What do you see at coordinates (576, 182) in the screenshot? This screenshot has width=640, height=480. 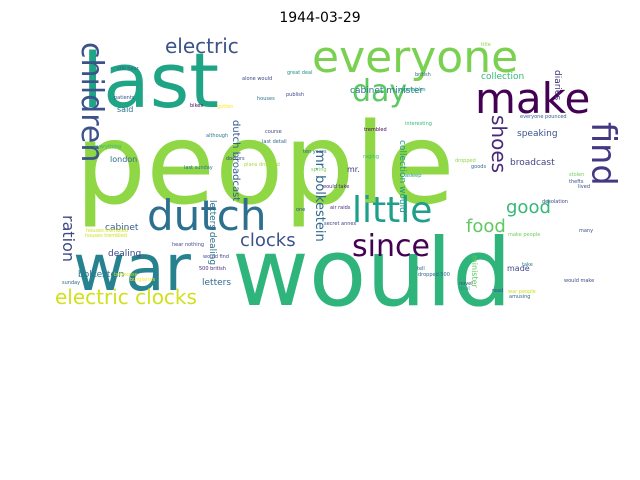 I see `cloud-word: thefts` at bounding box center [576, 182].